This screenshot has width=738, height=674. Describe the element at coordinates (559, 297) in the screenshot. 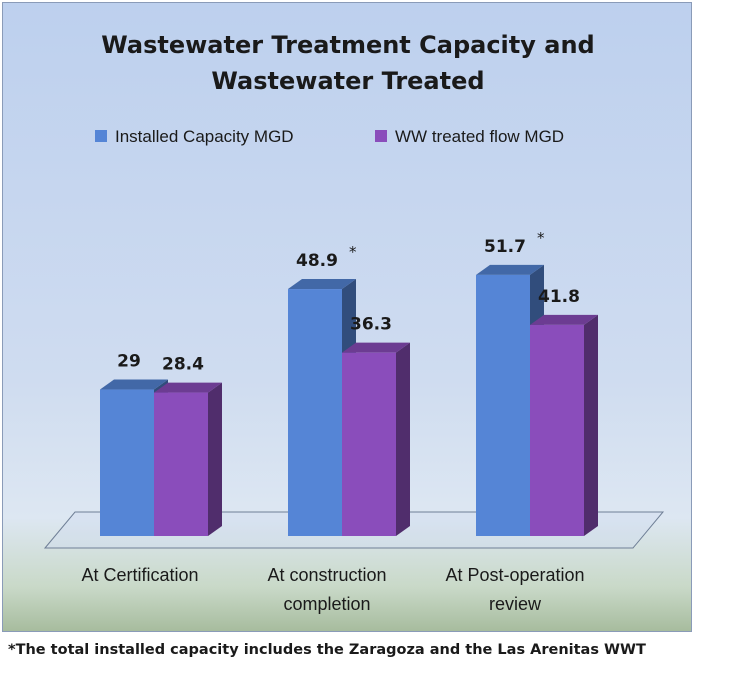

I see `data-label-ww-treated-2: 41.8` at that location.